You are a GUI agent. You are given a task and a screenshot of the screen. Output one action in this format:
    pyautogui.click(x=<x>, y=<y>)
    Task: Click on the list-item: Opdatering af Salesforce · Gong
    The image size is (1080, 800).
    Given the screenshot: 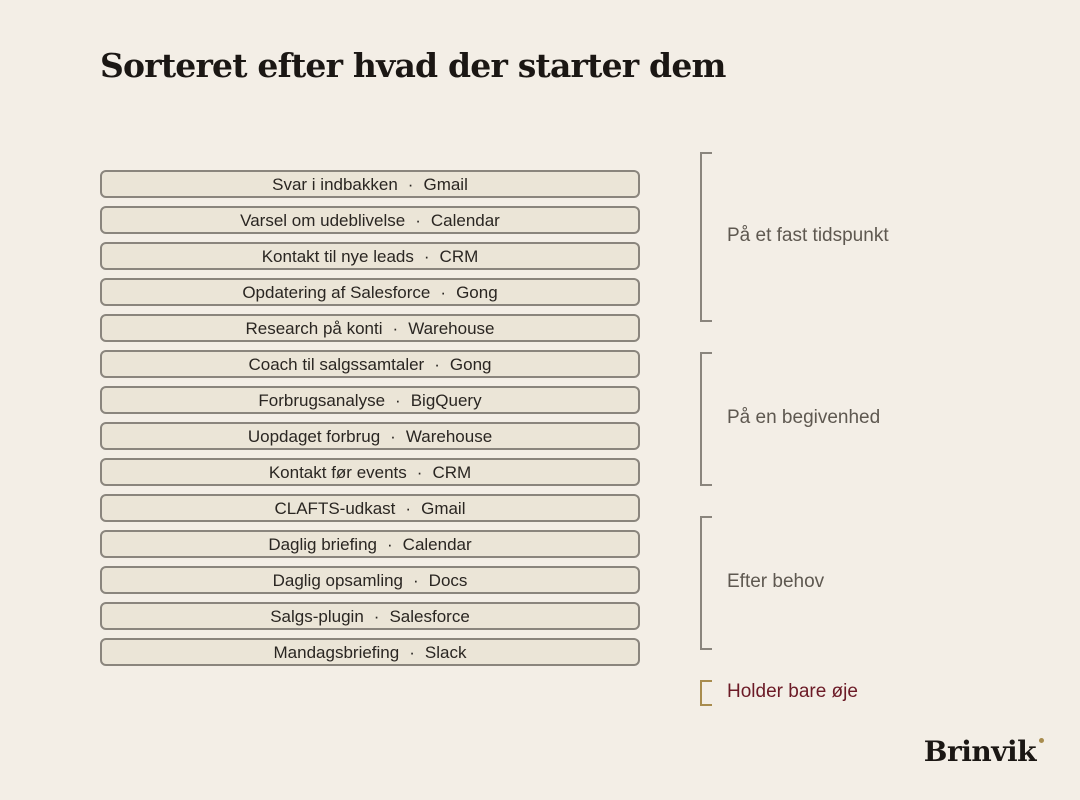 What is the action you would take?
    pyautogui.click(x=370, y=292)
    